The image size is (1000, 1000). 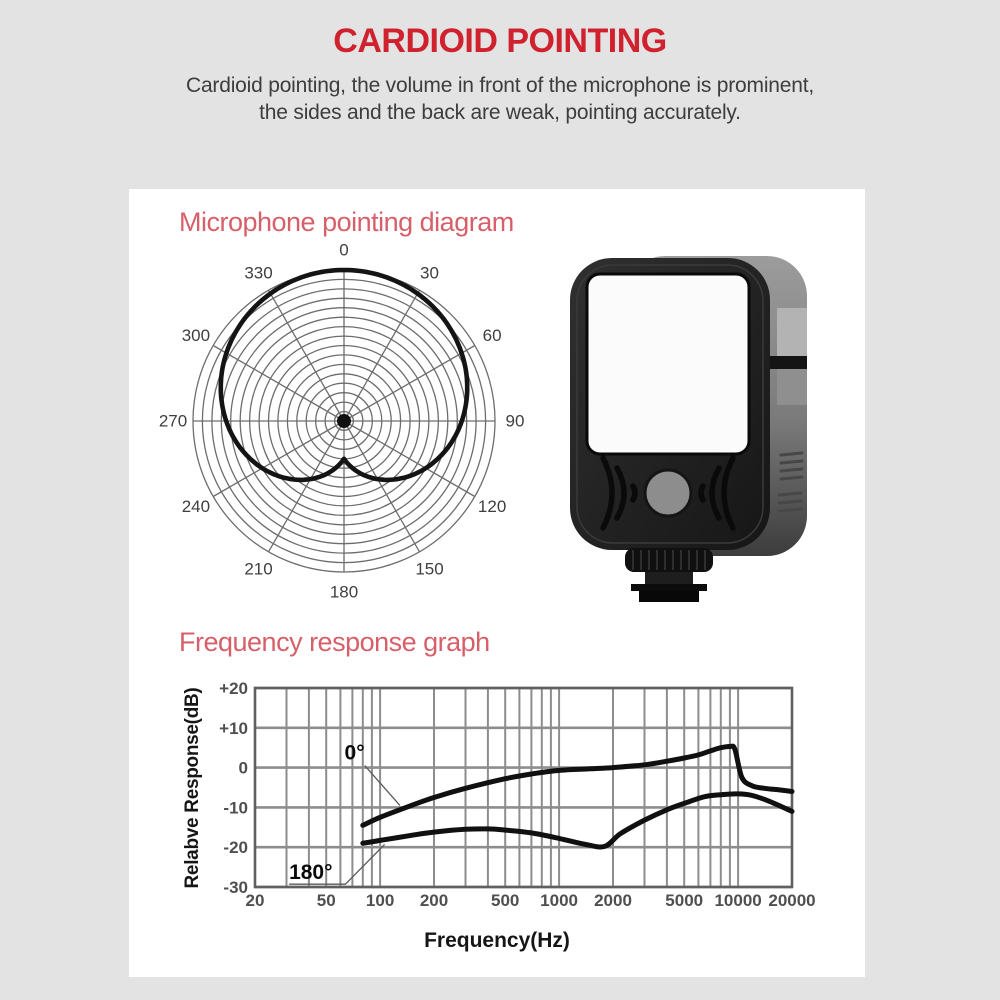 I want to click on freq-x-tick: 2000, so click(x=613, y=900).